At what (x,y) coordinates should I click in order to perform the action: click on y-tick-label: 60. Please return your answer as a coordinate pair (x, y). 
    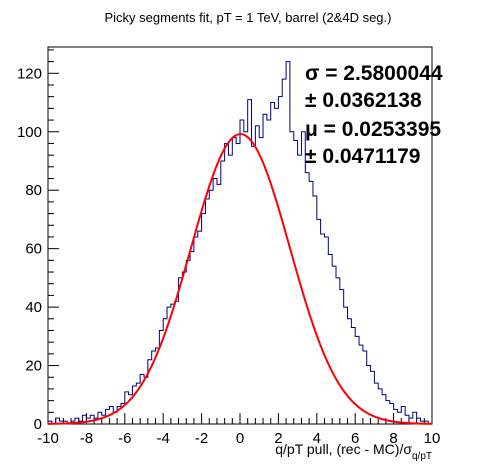
    Looking at the image, I should click on (33, 249).